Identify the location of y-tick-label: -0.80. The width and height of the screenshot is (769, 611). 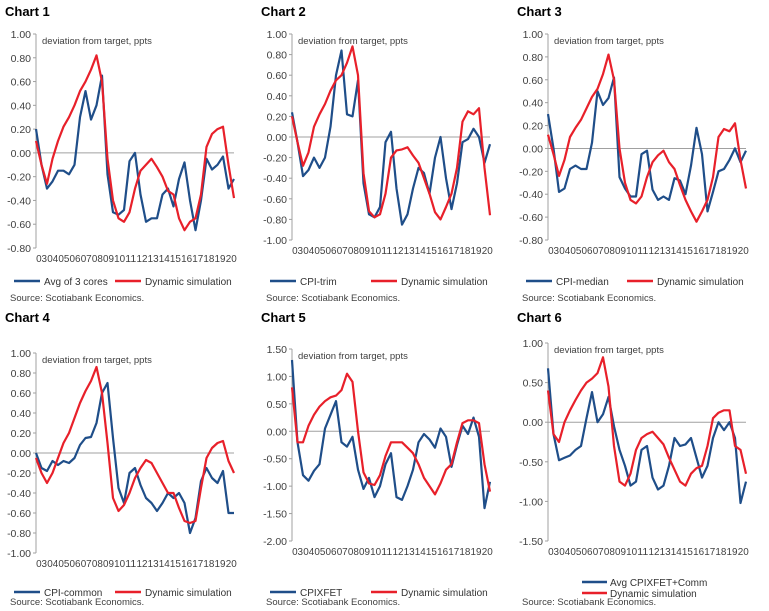
(19, 534).